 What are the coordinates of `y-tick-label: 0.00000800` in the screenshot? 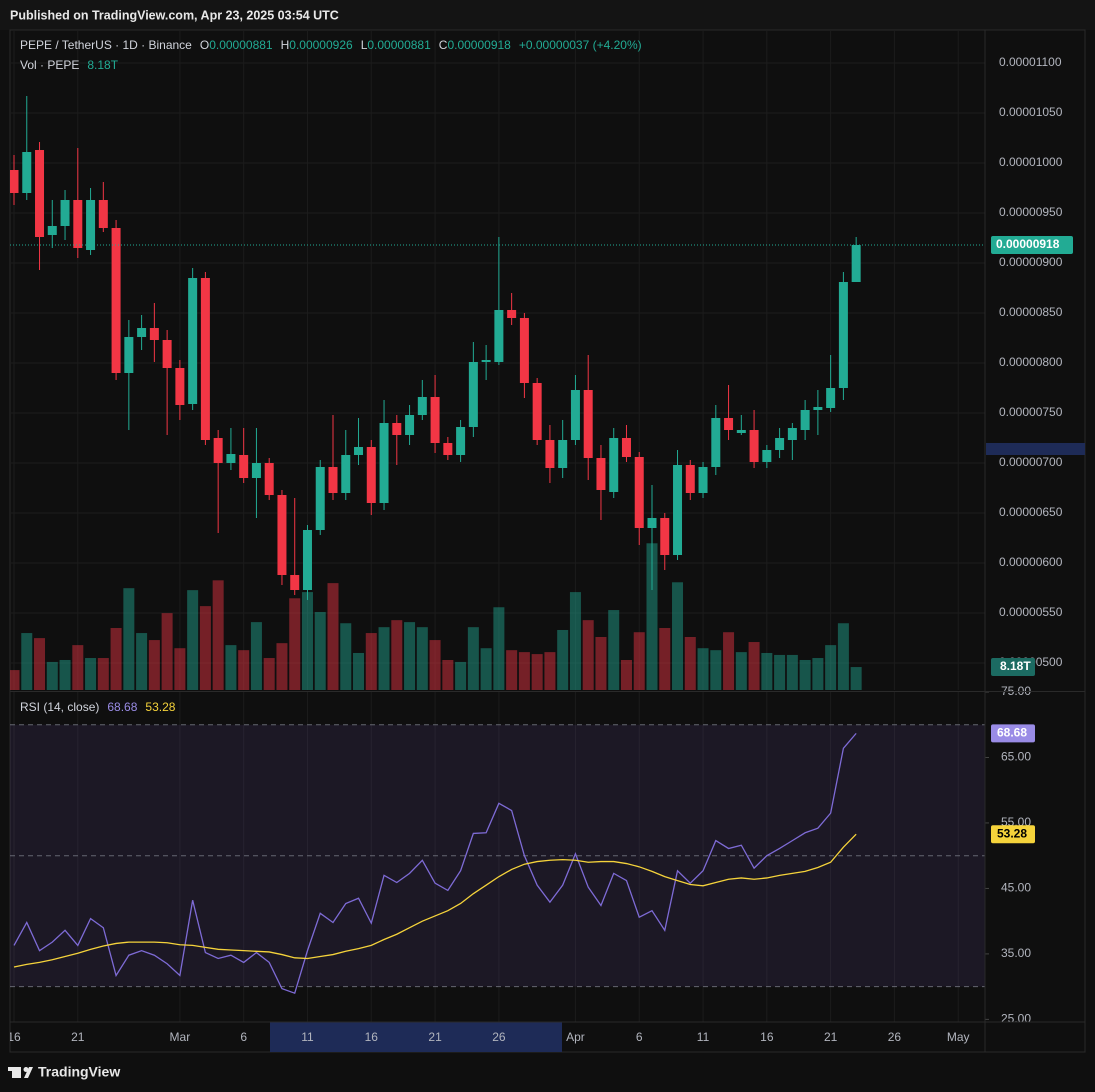 It's located at (1031, 362).